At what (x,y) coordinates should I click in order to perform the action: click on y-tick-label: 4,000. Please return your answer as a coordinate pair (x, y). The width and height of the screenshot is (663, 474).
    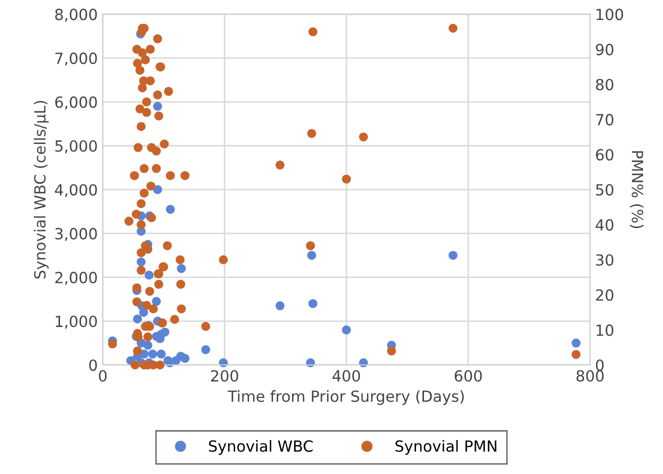
    Looking at the image, I should click on (75, 191).